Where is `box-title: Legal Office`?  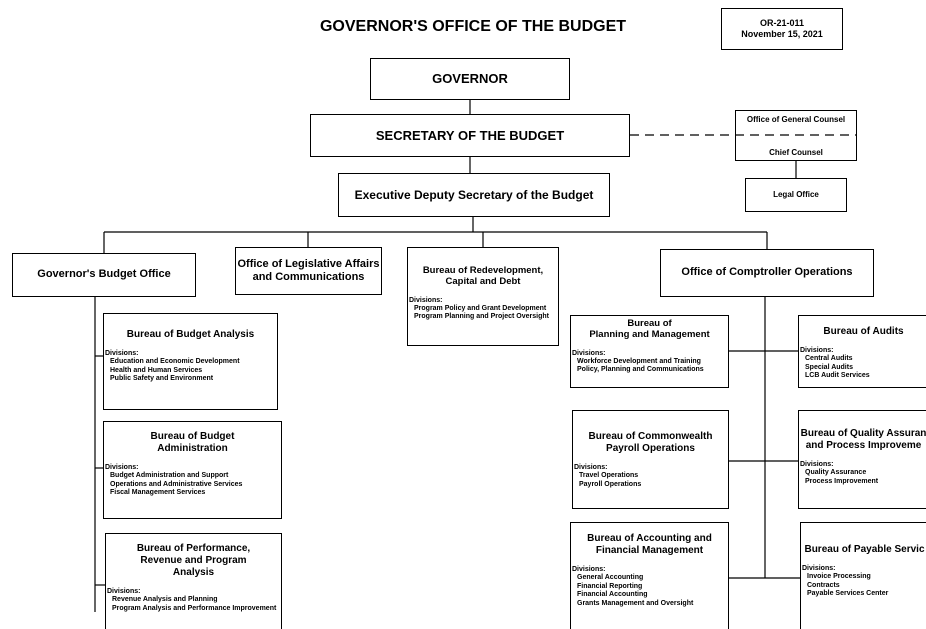 box-title: Legal Office is located at coordinates (796, 195).